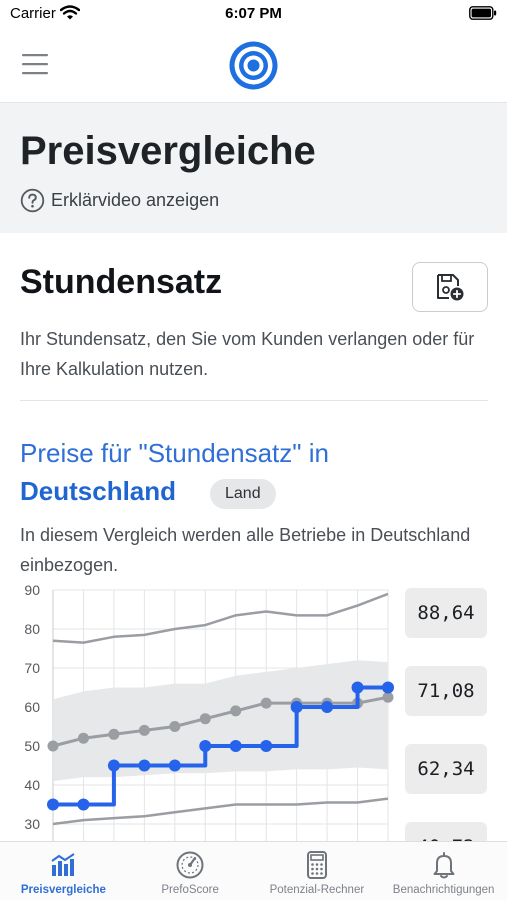  I want to click on explainer-video-label: Erklärvideo anzeigen, so click(135, 199).